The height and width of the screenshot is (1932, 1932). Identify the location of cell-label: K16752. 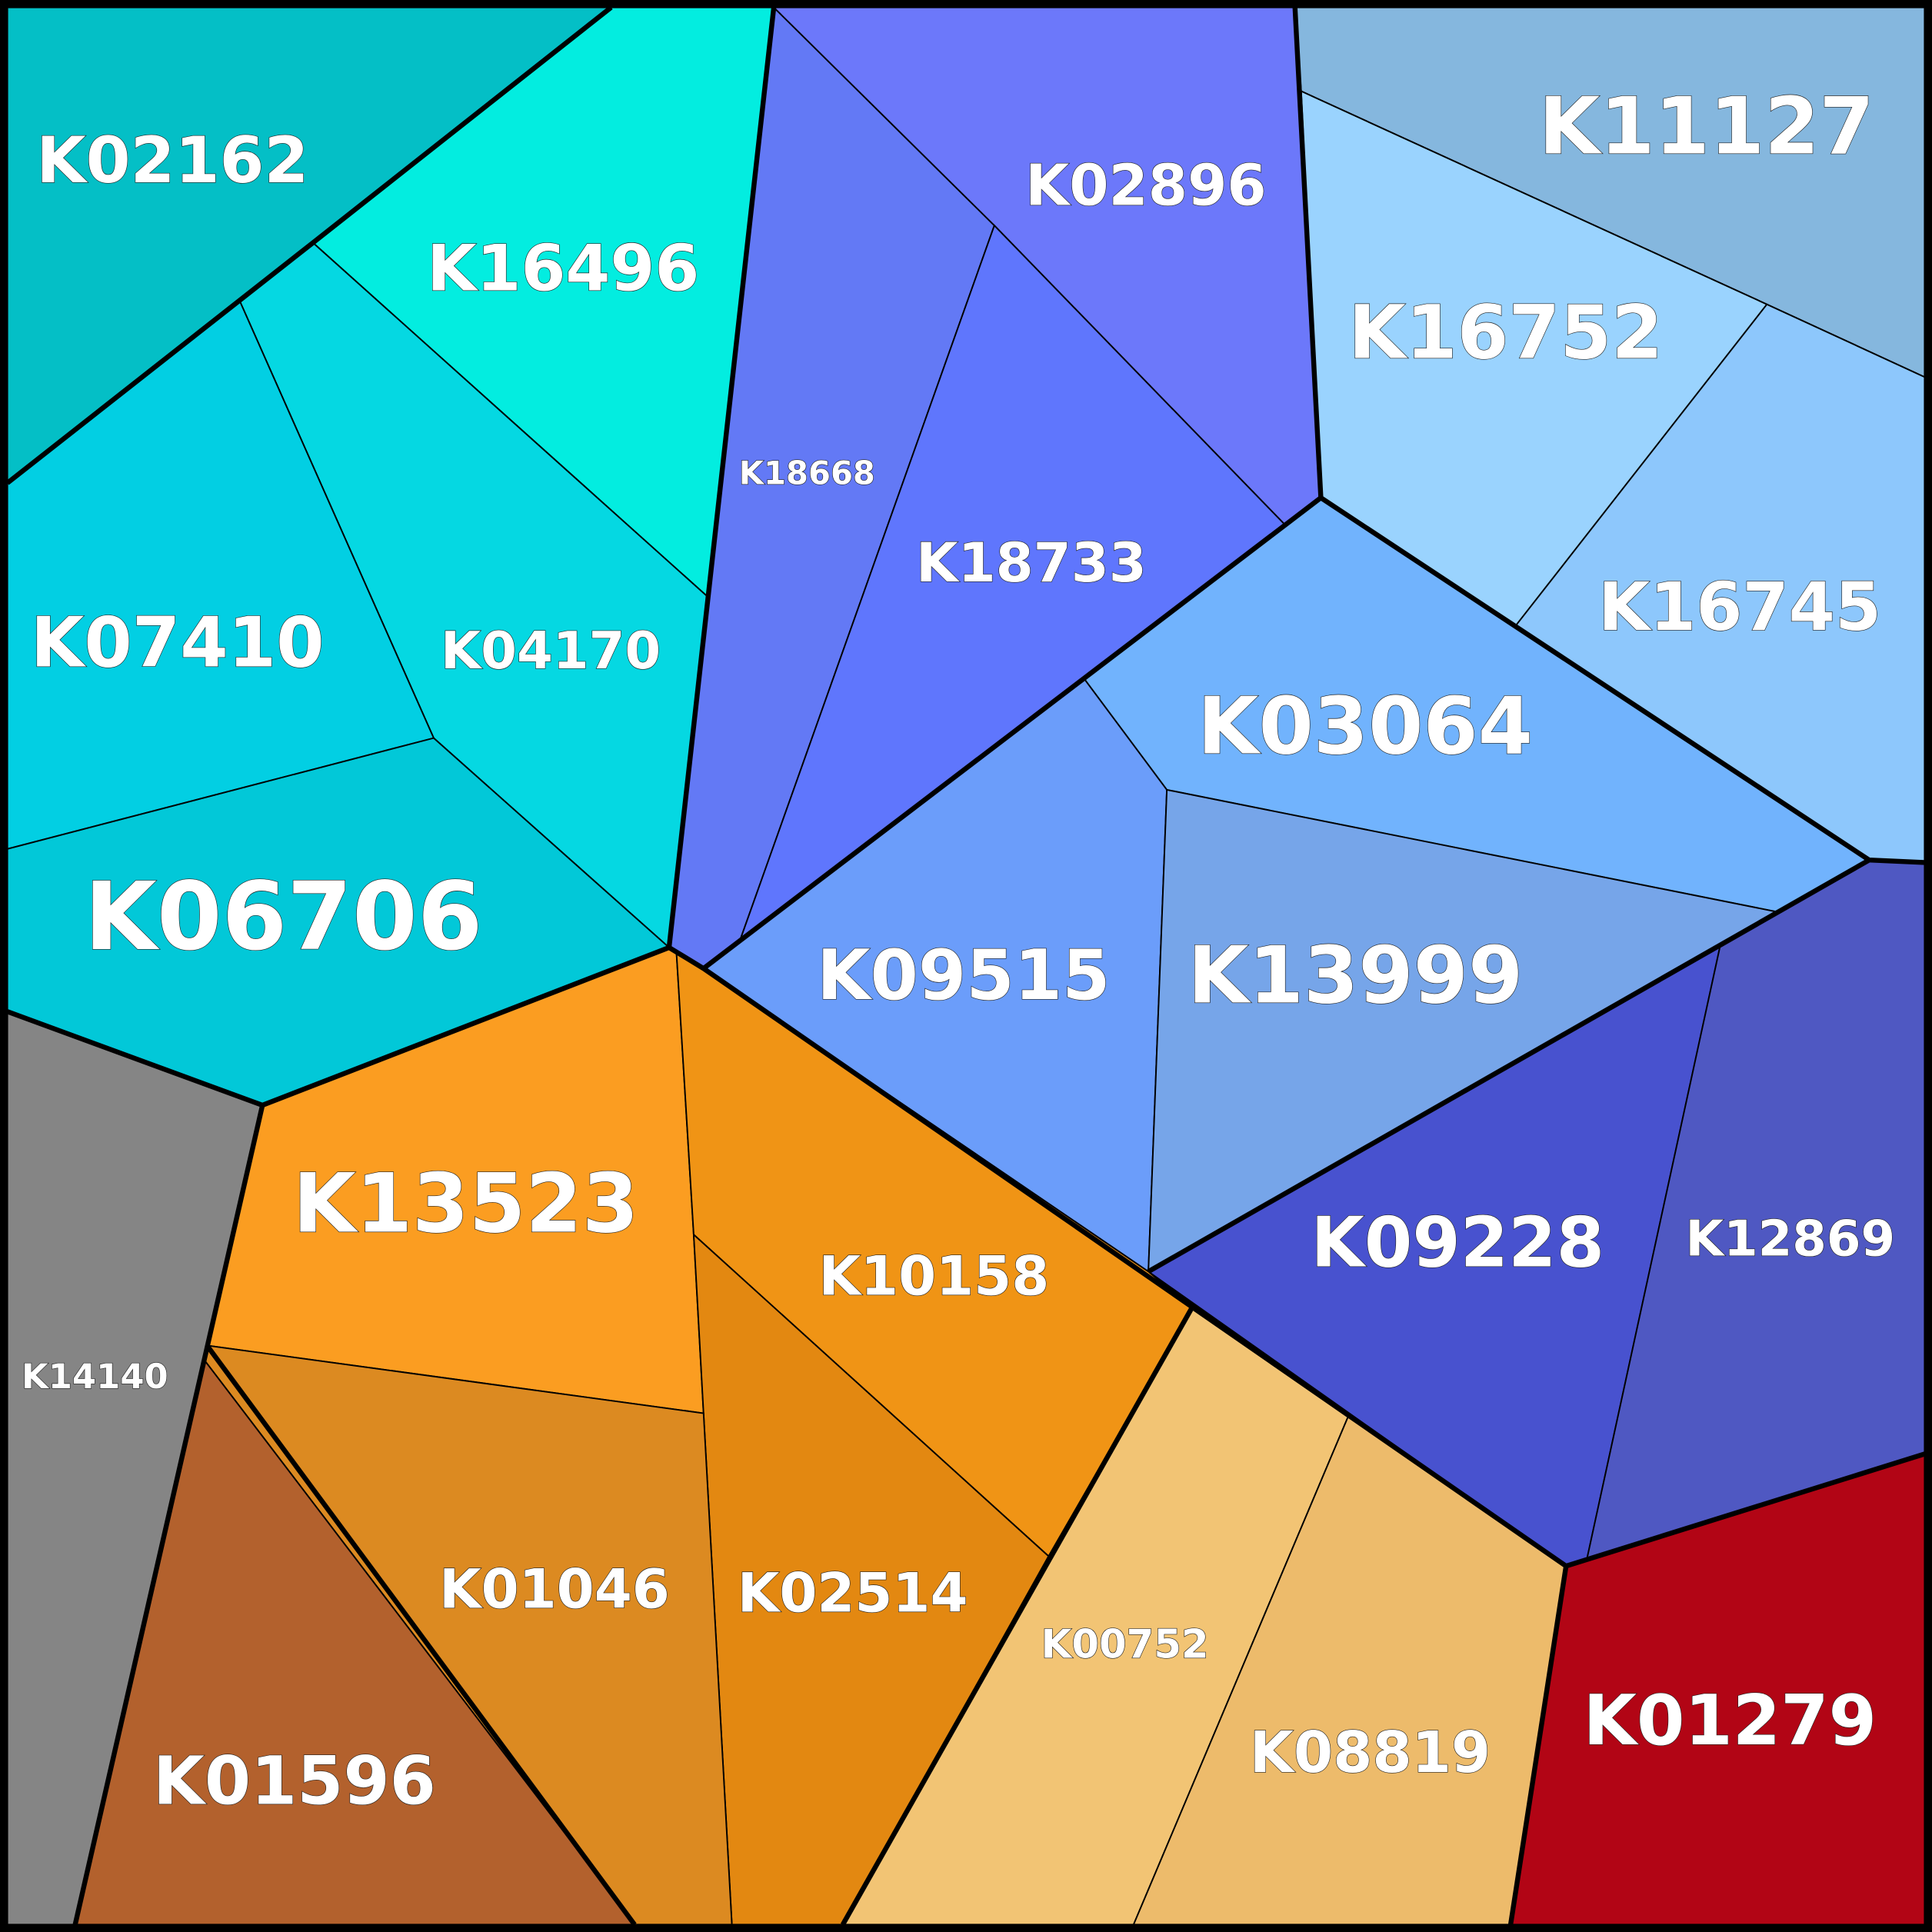
(1505, 333).